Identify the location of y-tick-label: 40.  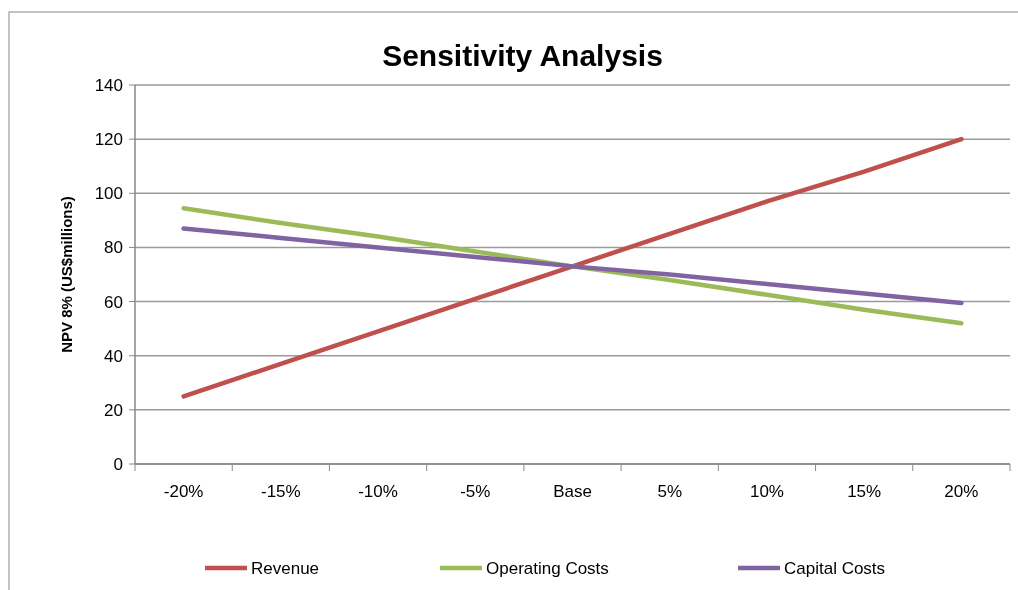
(113, 356).